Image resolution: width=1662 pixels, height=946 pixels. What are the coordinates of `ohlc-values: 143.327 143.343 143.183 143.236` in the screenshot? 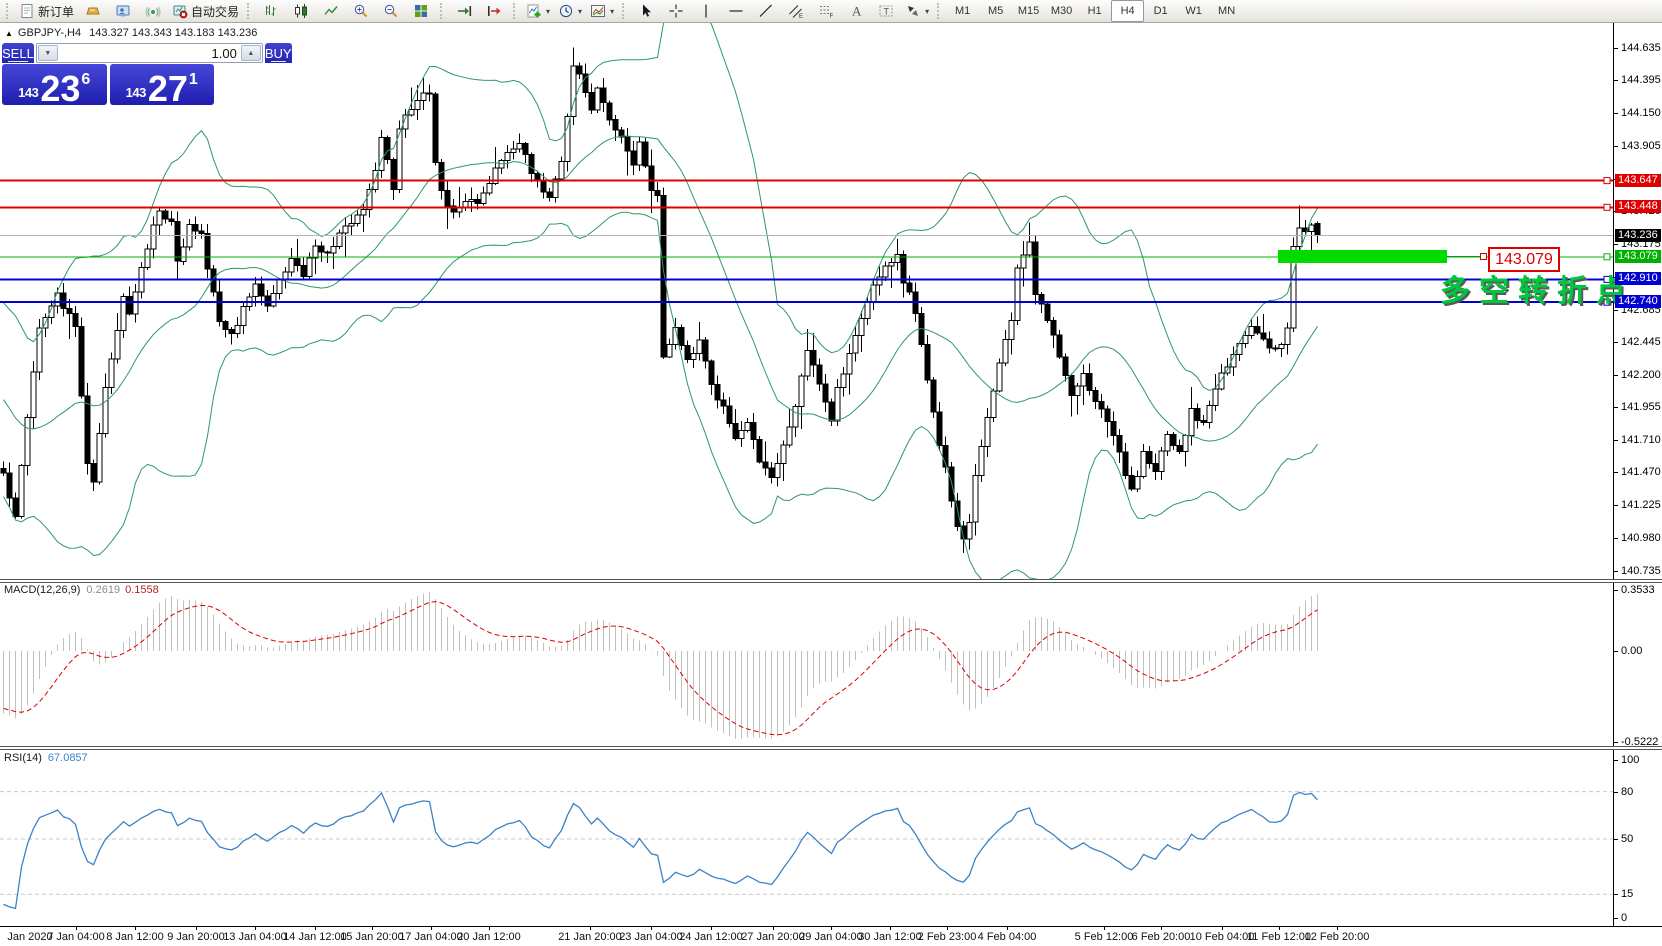 It's located at (173, 33).